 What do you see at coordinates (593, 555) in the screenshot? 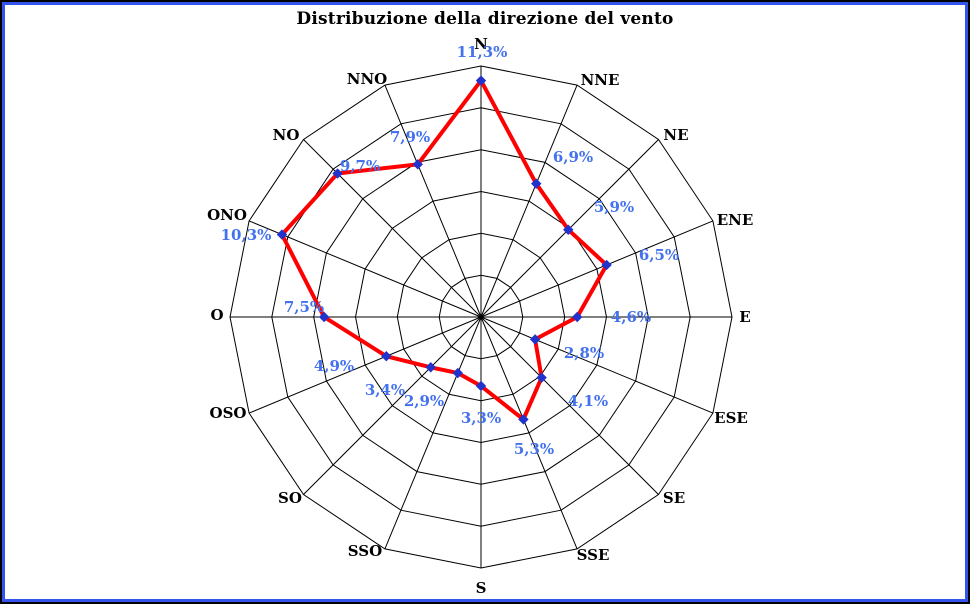
I see `direction-label-sse: SSE` at bounding box center [593, 555].